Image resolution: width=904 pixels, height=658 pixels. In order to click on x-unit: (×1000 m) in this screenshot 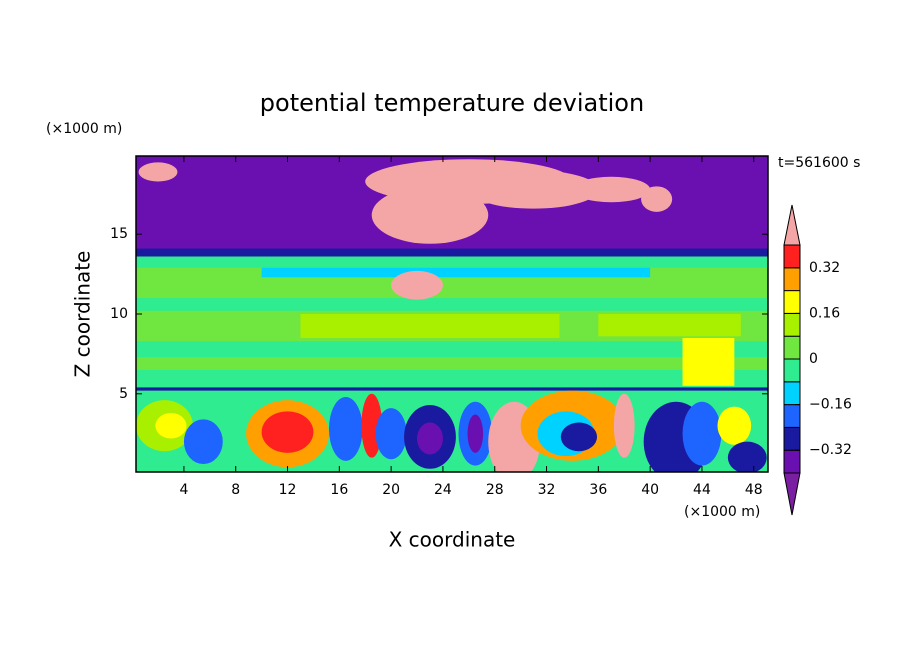, I will do `click(722, 512)`.